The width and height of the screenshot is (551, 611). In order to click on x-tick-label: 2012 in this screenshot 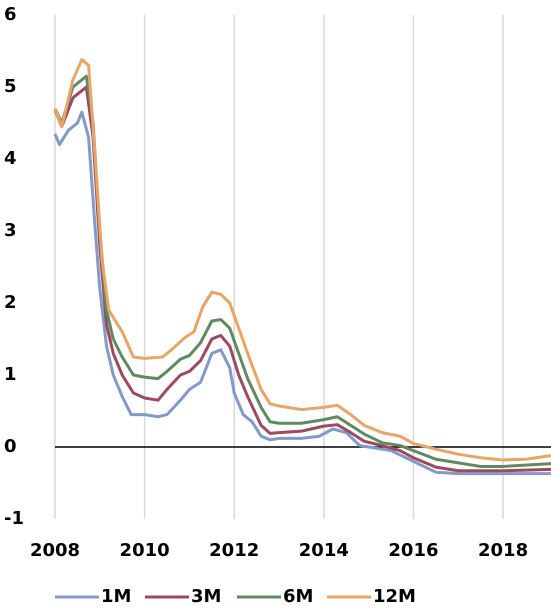, I will do `click(234, 550)`.